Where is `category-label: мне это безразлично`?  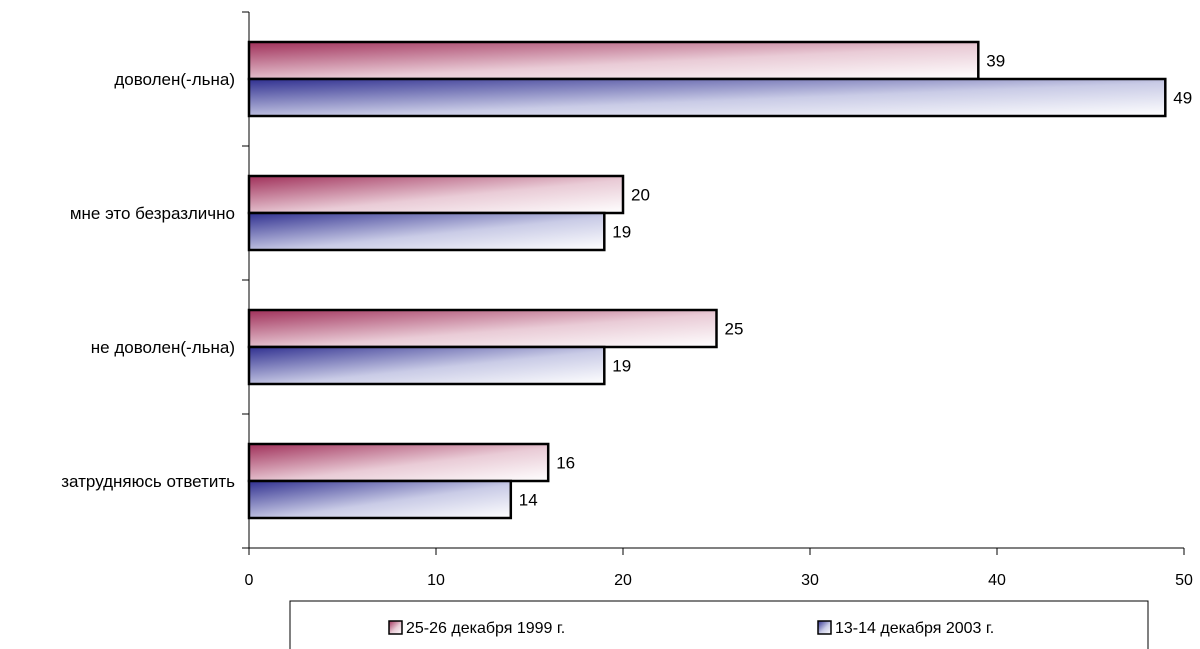
category-label: мне это безразлично is located at coordinates (152, 213).